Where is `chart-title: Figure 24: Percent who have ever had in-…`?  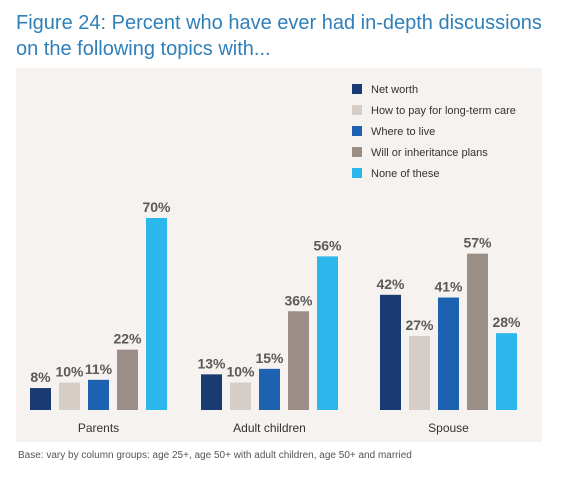
chart-title: Figure 24: Percent who have ever had in-… is located at coordinates (286, 36).